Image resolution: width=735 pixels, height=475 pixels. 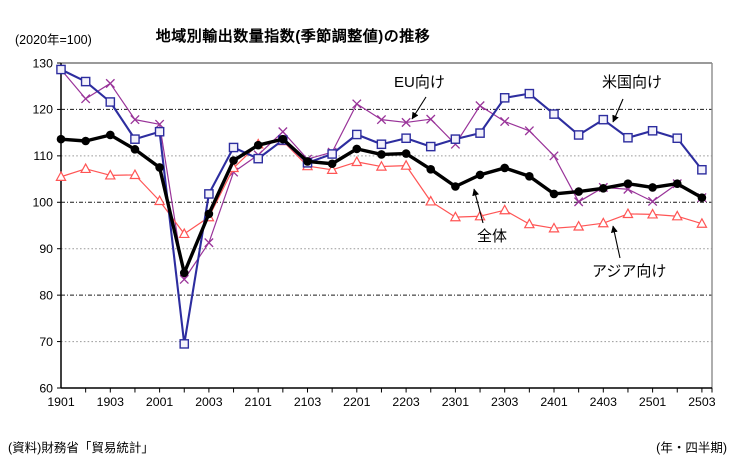 What do you see at coordinates (53, 40) in the screenshot?
I see `axis-unit-label: (2020年=100)` at bounding box center [53, 40].